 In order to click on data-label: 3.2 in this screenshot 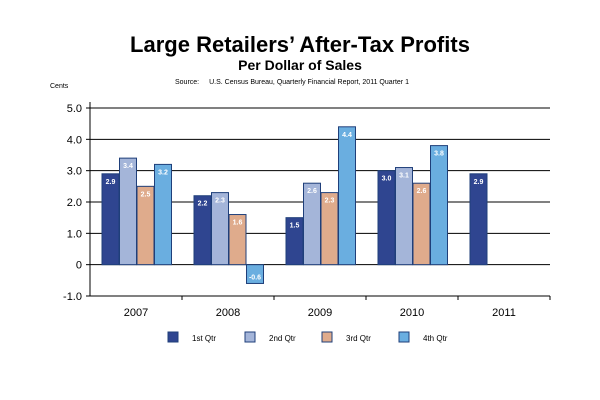, I will do `click(163, 172)`.